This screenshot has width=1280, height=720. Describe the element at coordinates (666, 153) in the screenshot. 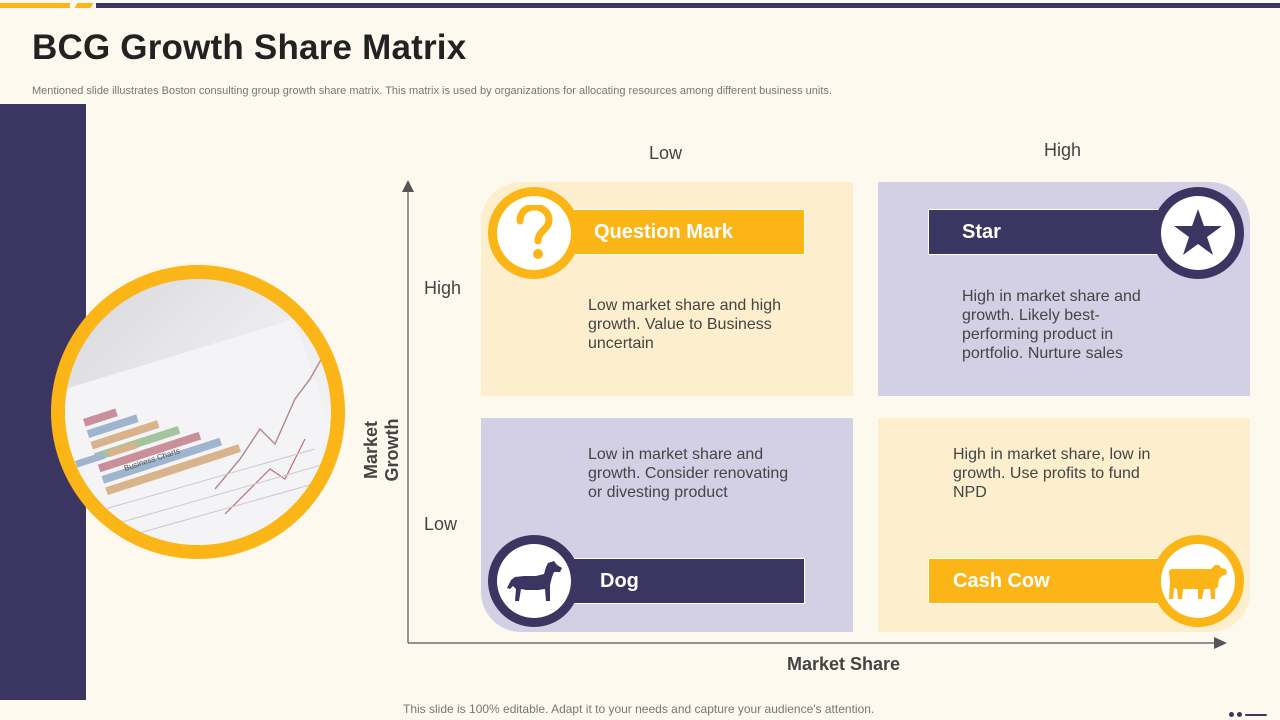

I see `col-label-low: Low` at that location.